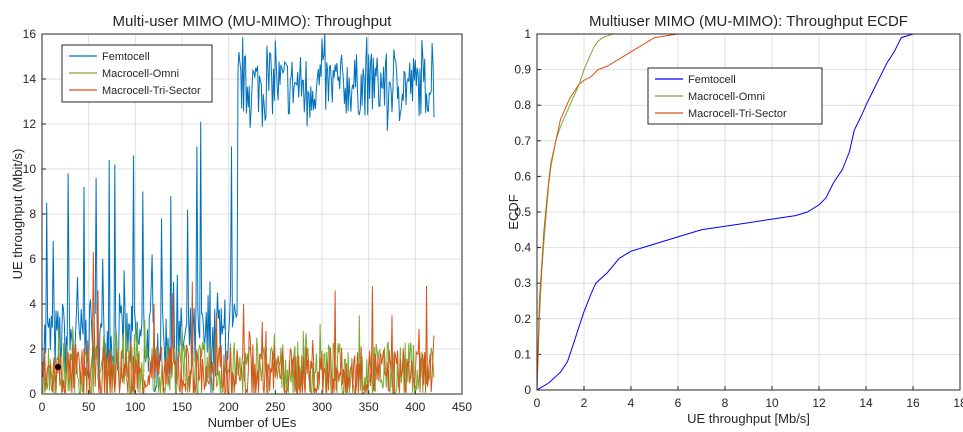 This screenshot has width=963, height=432. What do you see at coordinates (369, 407) in the screenshot?
I see `x-tick-label: 350` at bounding box center [369, 407].